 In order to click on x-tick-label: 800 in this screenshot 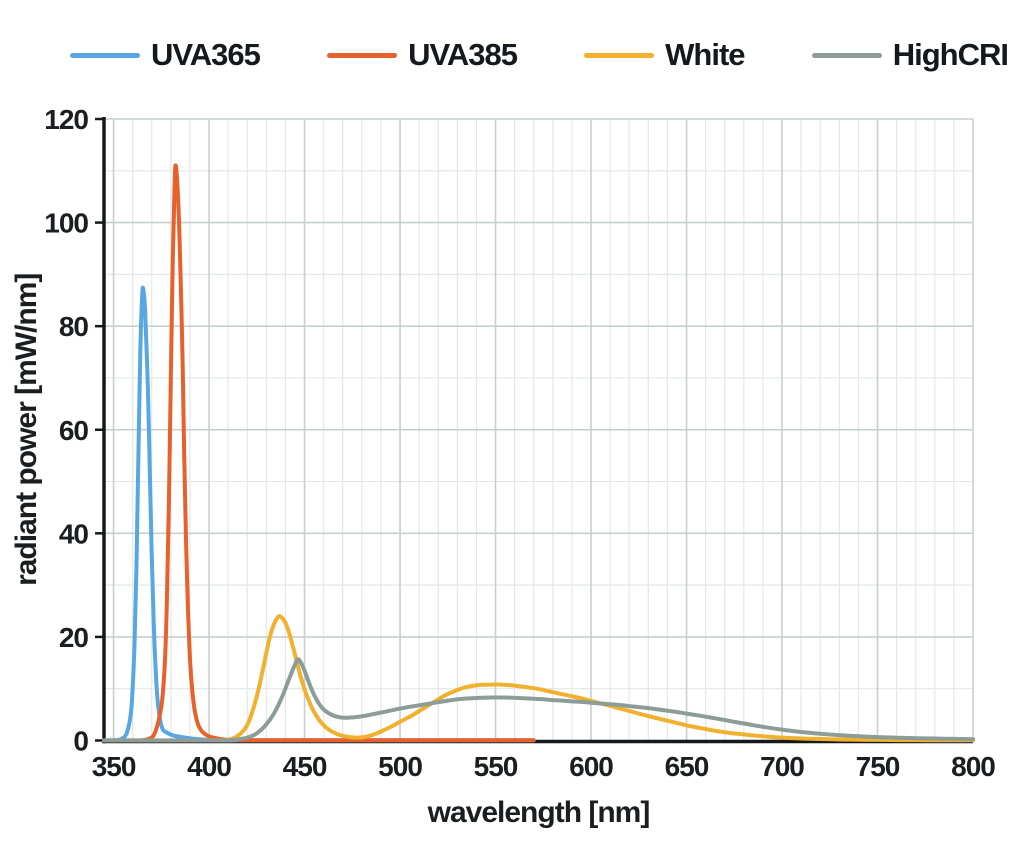, I will do `click(973, 766)`.